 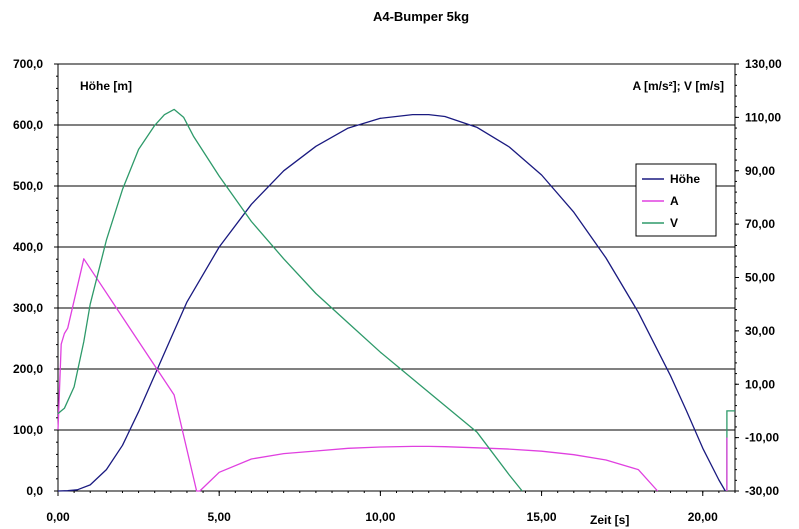 What do you see at coordinates (28, 247) in the screenshot?
I see `y-tick-label: 400,0` at bounding box center [28, 247].